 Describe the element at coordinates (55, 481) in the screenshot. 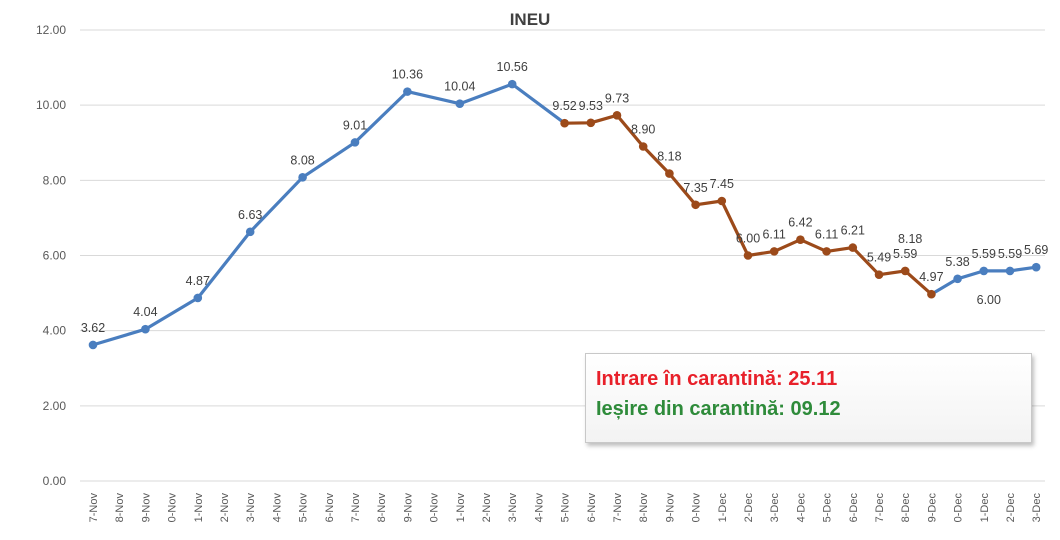

I see `y-tick-label: 0.00` at that location.